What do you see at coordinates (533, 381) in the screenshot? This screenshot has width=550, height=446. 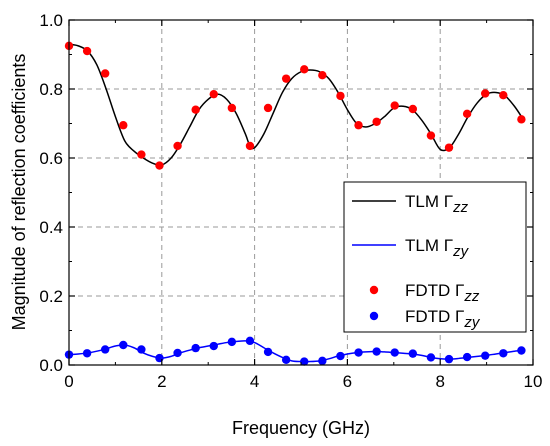 I see `x-tick-label: 10` at bounding box center [533, 381].